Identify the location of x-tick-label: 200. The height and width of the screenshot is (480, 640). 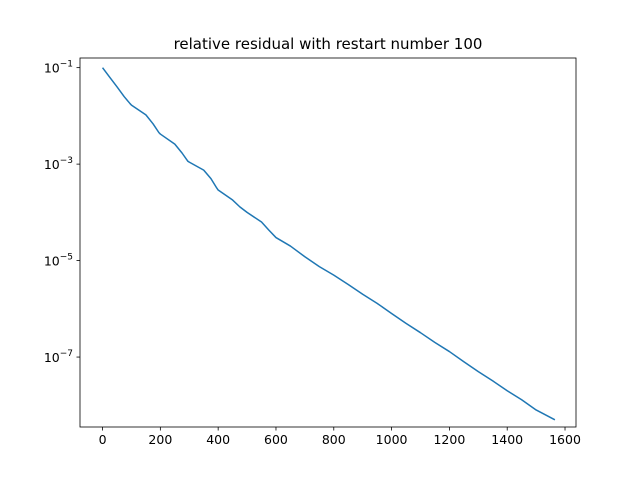
(160, 439).